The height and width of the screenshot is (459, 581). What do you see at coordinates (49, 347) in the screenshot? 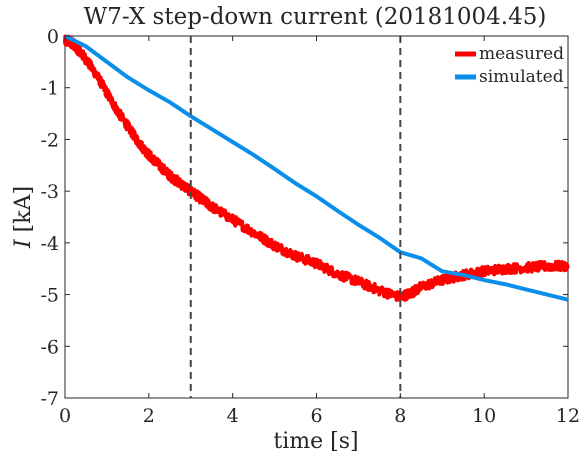
I see `y-tick-label: -6` at bounding box center [49, 347].